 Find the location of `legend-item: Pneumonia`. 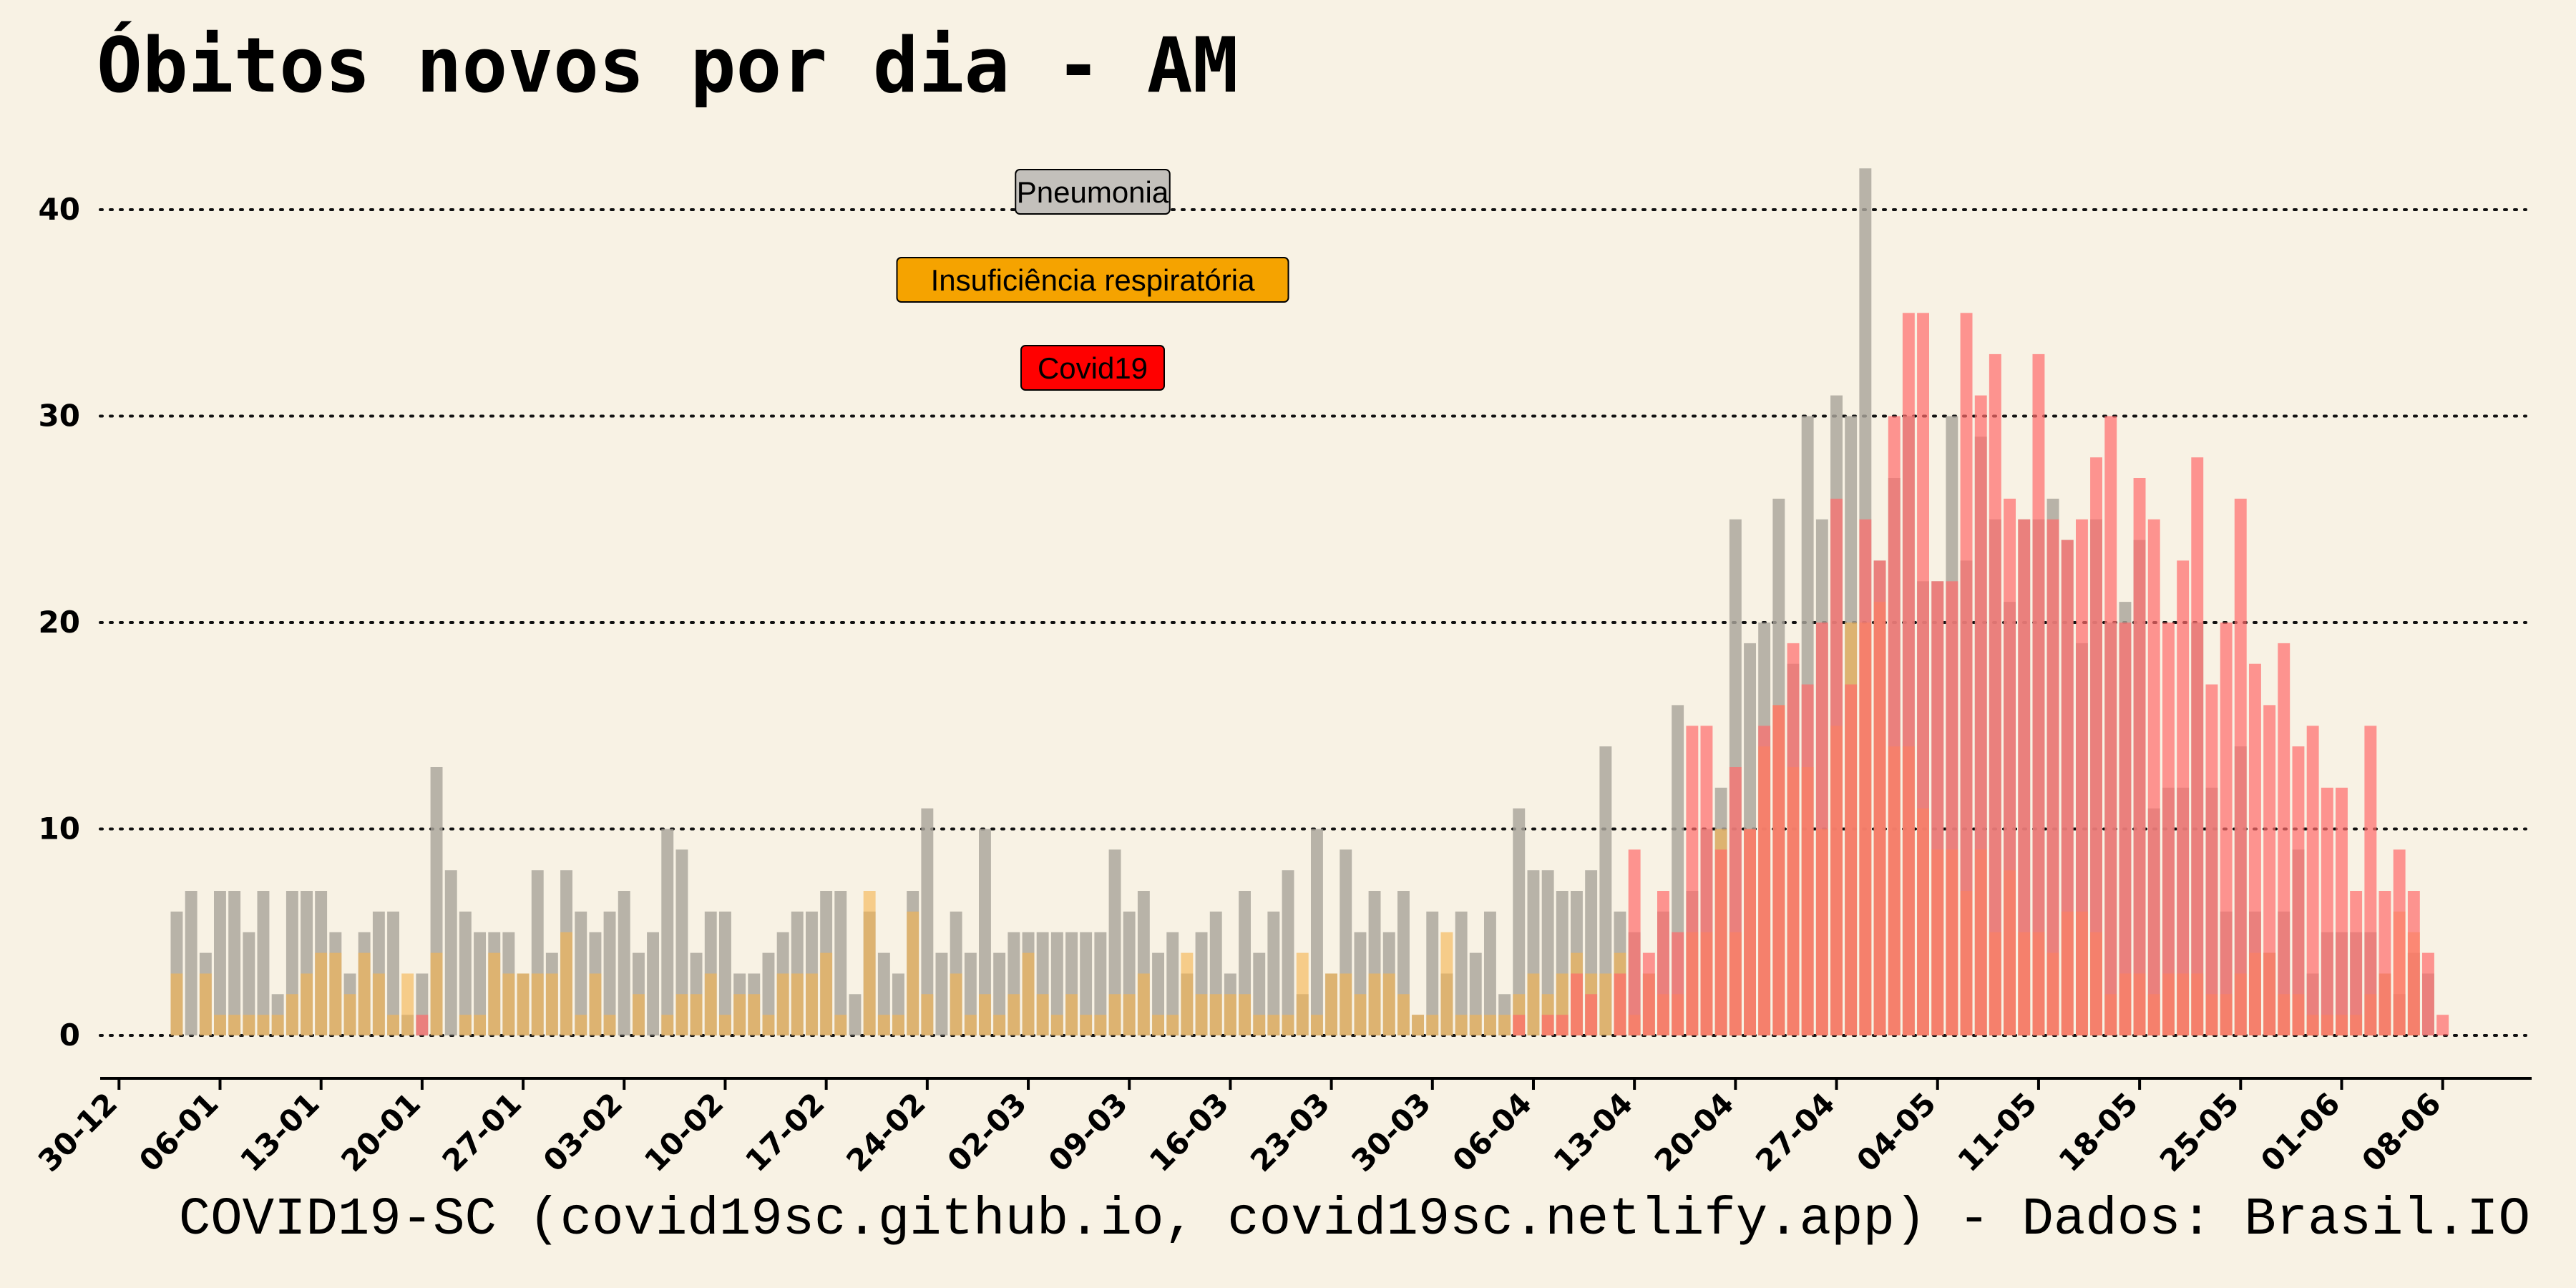

legend-item: Pneumonia is located at coordinates (1093, 192).